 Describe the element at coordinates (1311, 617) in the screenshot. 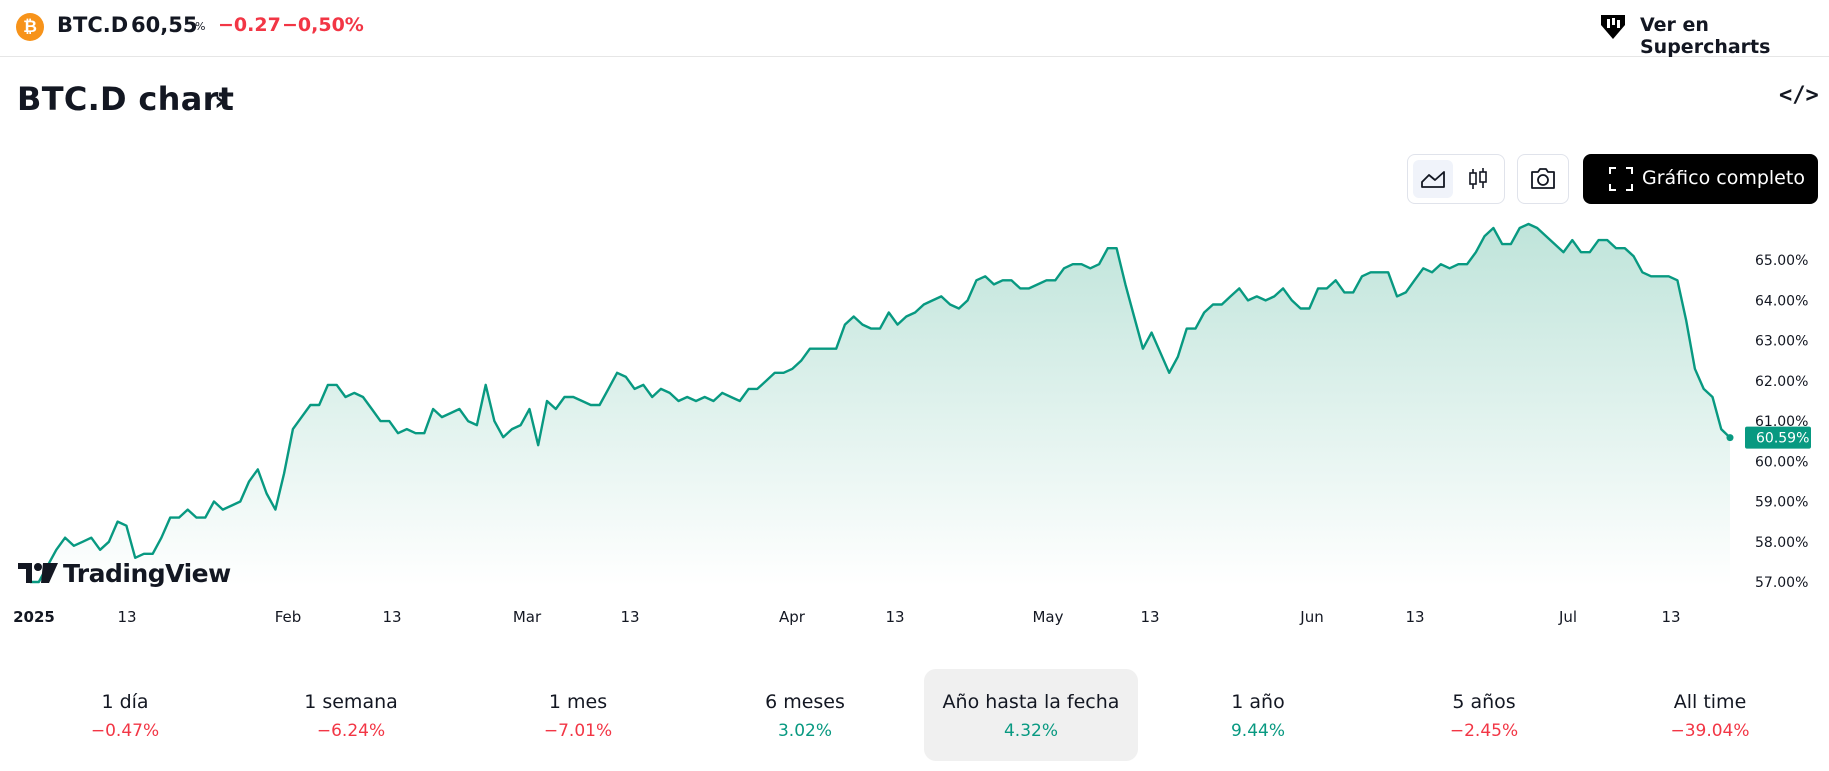

I see `x-tick-label: Jun` at that location.